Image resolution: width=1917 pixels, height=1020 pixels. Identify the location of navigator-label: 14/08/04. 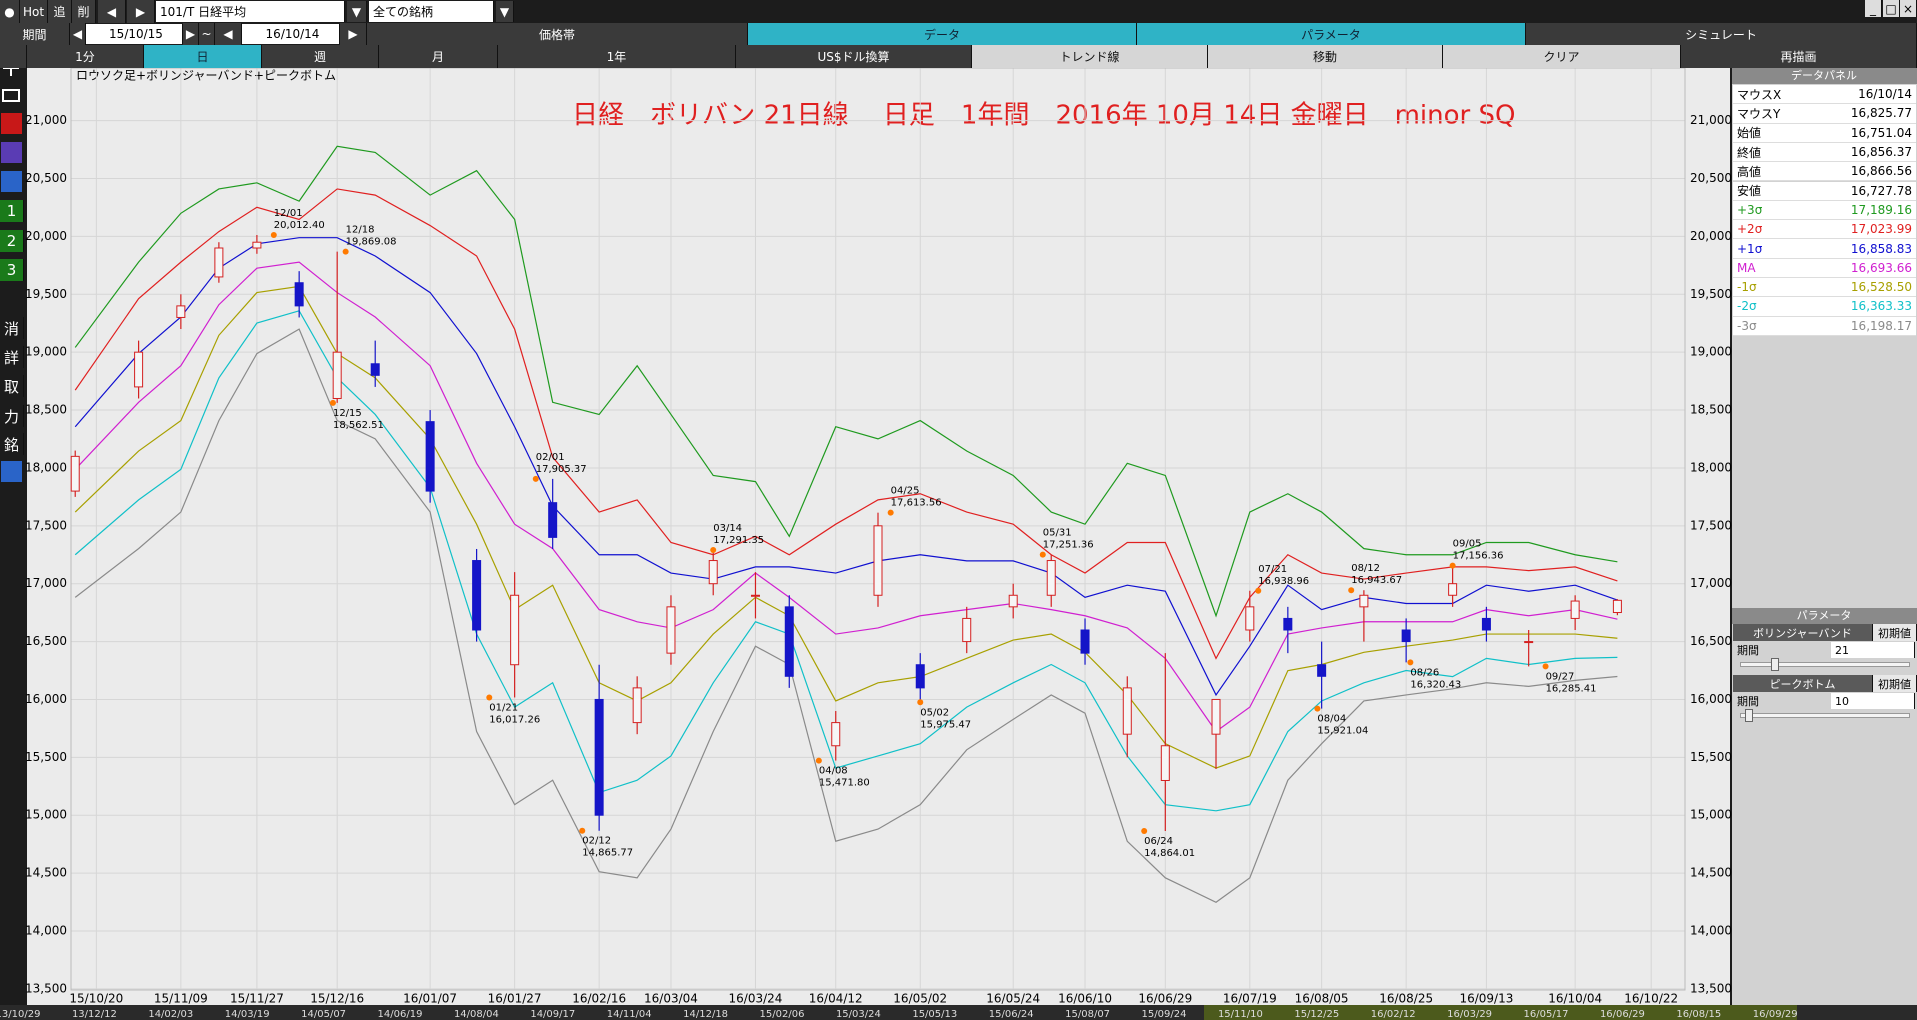
(476, 1014).